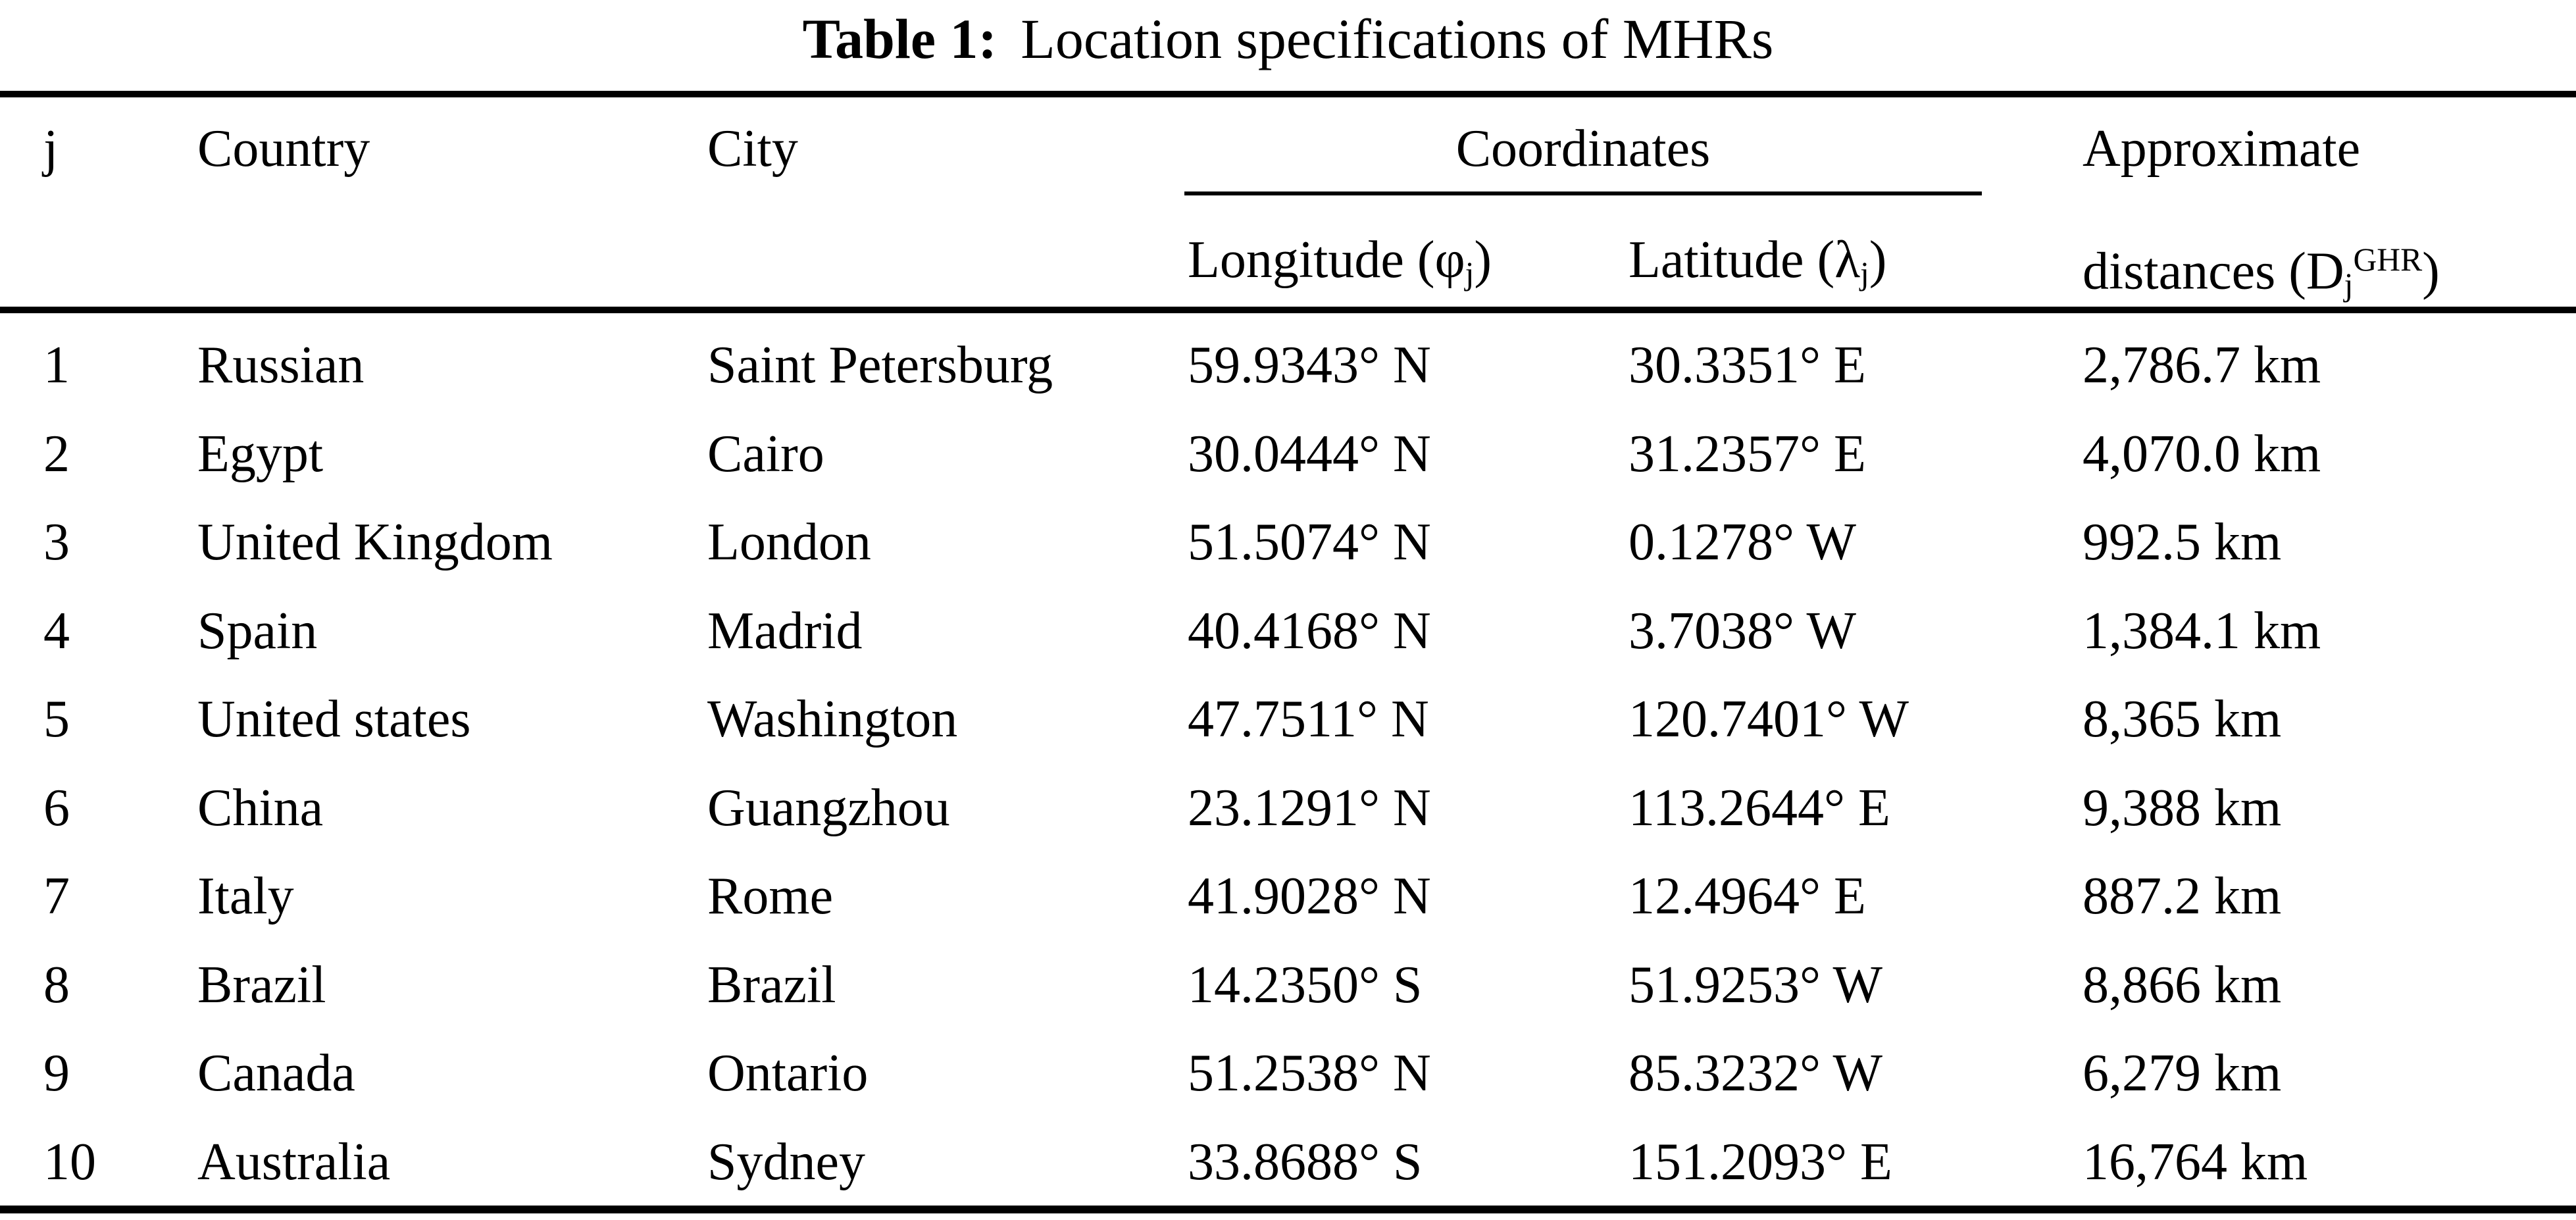 The image size is (2576, 1220). Describe the element at coordinates (1309, 896) in the screenshot. I see `cell-longitude: 41.9028° N` at that location.